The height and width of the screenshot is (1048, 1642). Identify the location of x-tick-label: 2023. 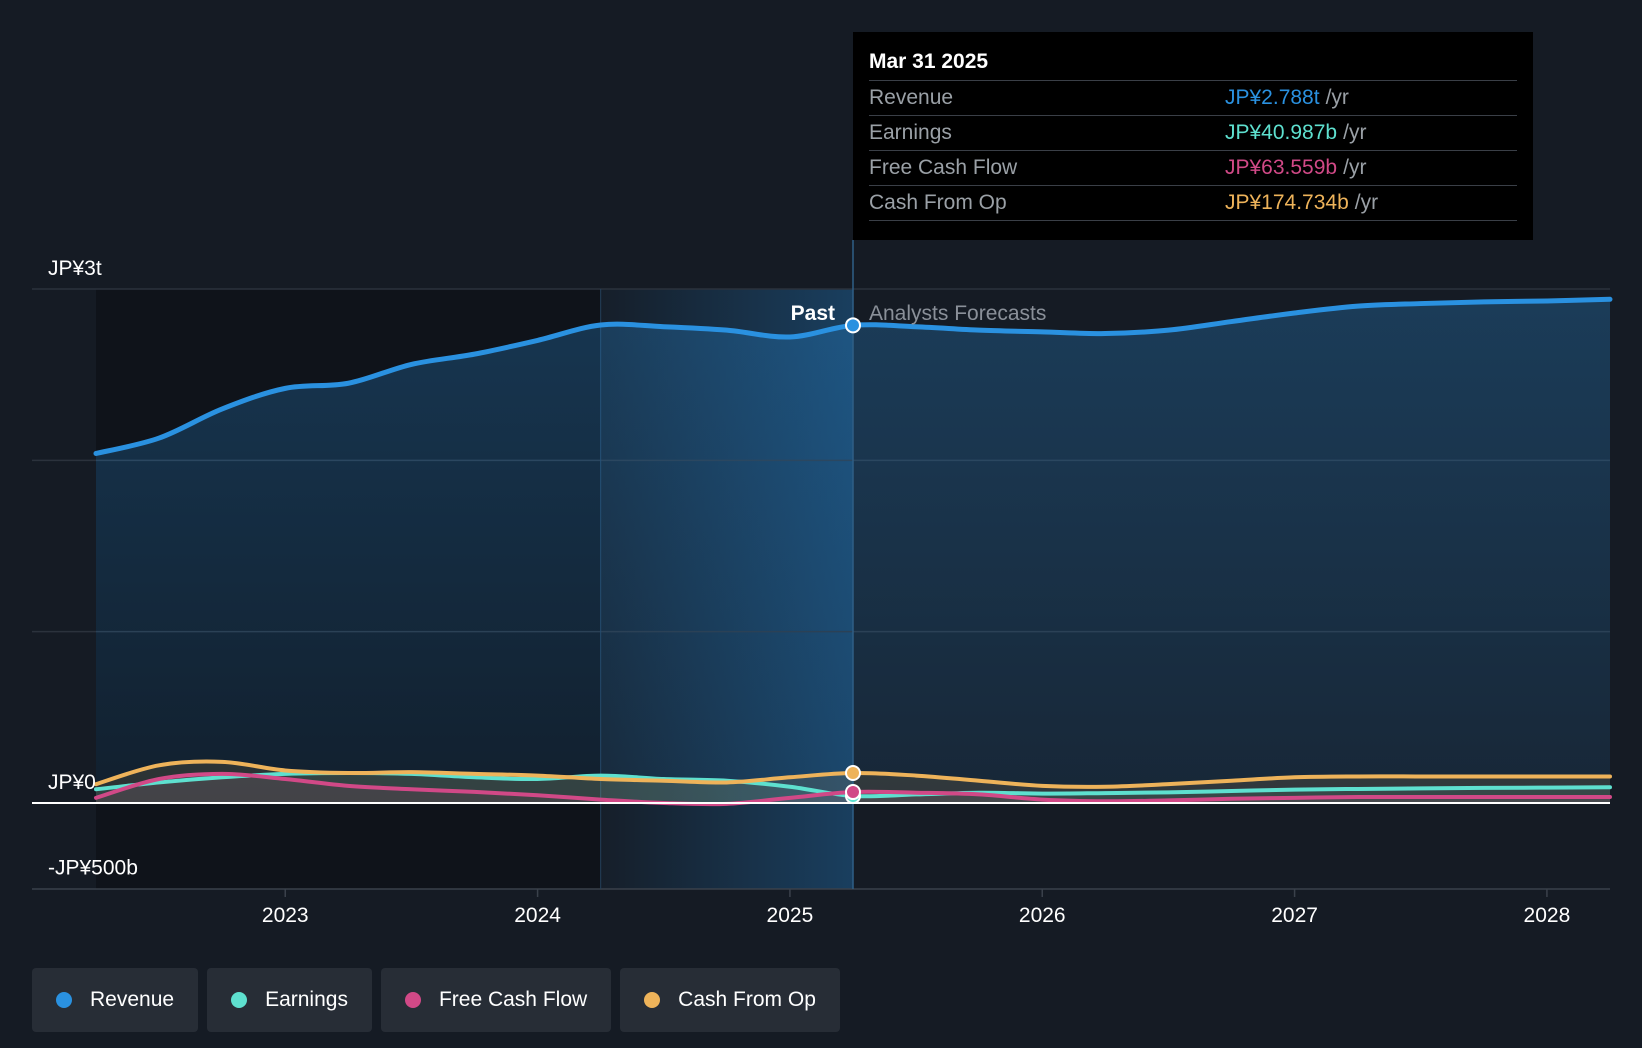
(285, 915).